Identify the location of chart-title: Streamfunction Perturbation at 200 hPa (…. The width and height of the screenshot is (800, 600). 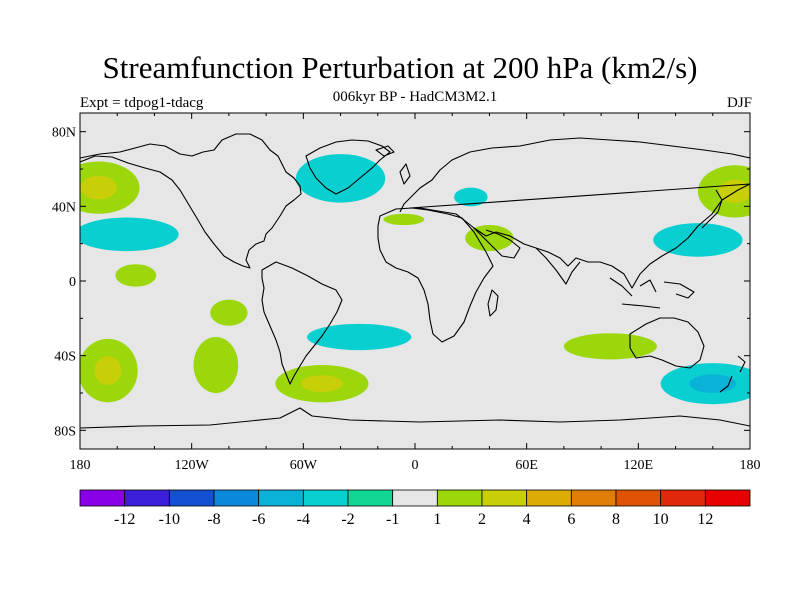
(400, 67).